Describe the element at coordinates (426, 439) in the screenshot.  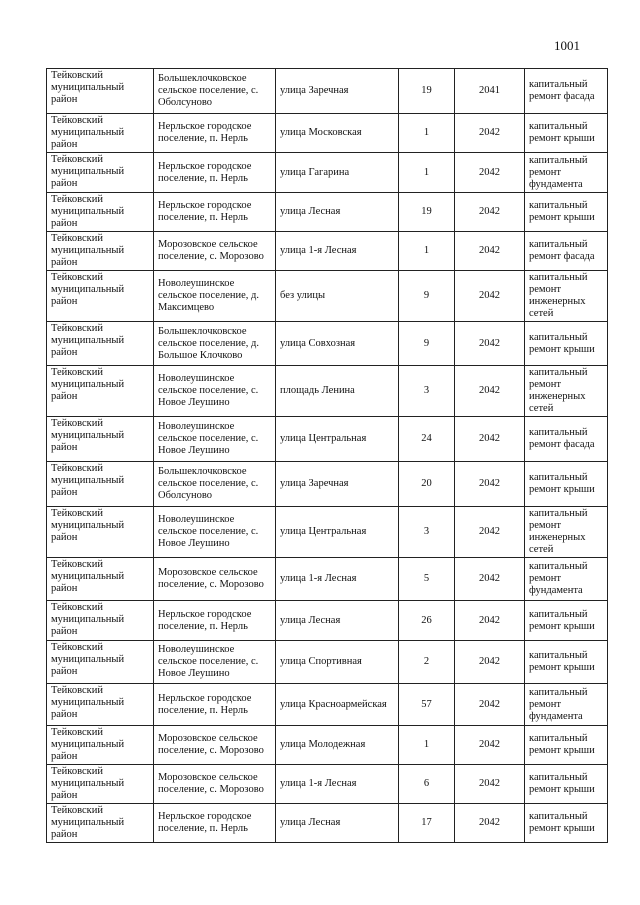
I see `house-number: 24` at that location.